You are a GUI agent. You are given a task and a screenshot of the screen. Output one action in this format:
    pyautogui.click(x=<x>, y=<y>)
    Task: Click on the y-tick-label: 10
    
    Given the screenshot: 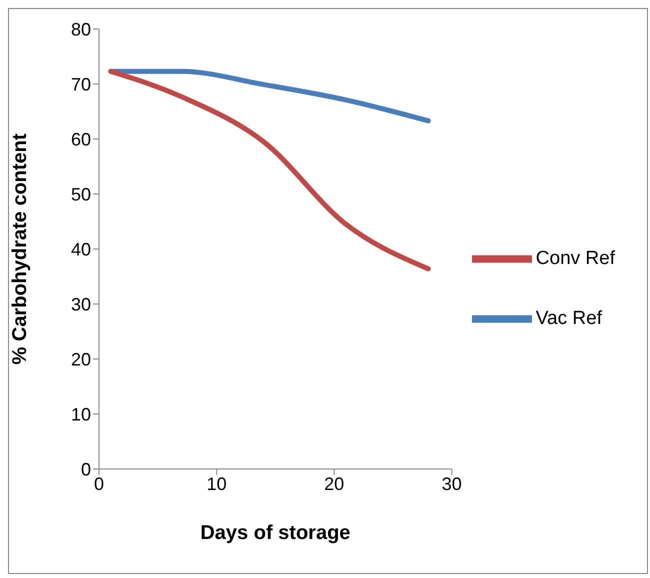 What is the action you would take?
    pyautogui.click(x=80, y=414)
    